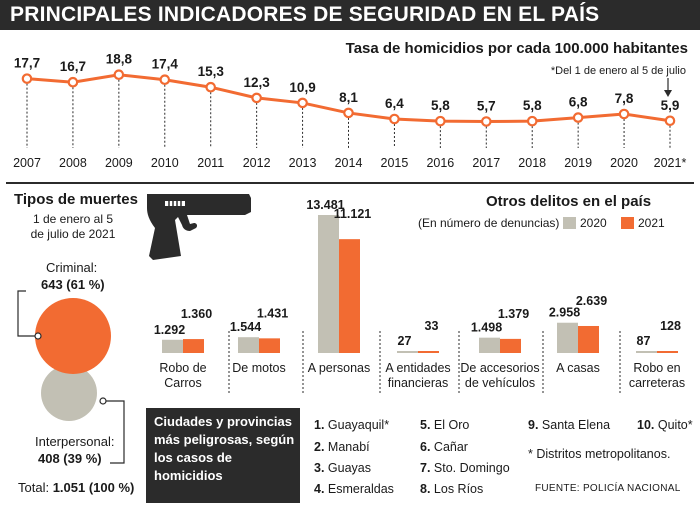  What do you see at coordinates (350, 183) in the screenshot?
I see `section-divider` at bounding box center [350, 183].